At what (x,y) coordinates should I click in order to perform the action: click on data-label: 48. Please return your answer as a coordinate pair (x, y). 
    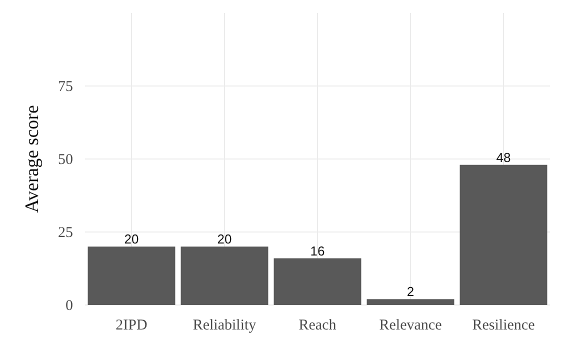
    Looking at the image, I should click on (503, 157).